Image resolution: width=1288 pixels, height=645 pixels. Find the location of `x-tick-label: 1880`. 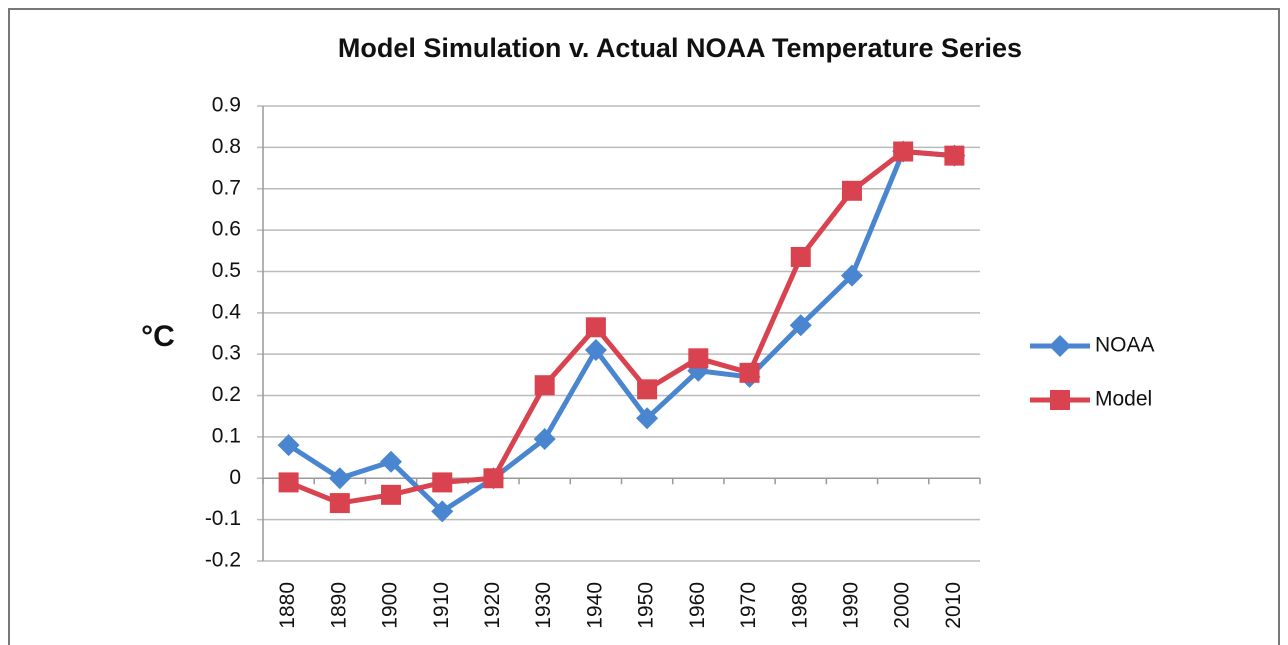

x-tick-label: 1880 is located at coordinates (287, 605).